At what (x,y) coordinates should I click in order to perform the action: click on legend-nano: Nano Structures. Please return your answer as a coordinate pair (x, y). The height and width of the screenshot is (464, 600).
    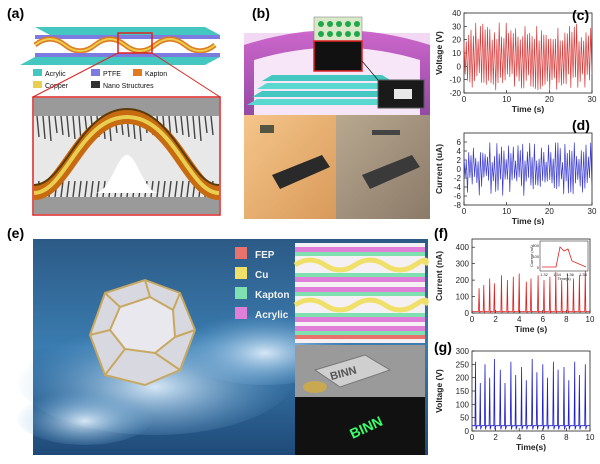
    Looking at the image, I should click on (128, 86).